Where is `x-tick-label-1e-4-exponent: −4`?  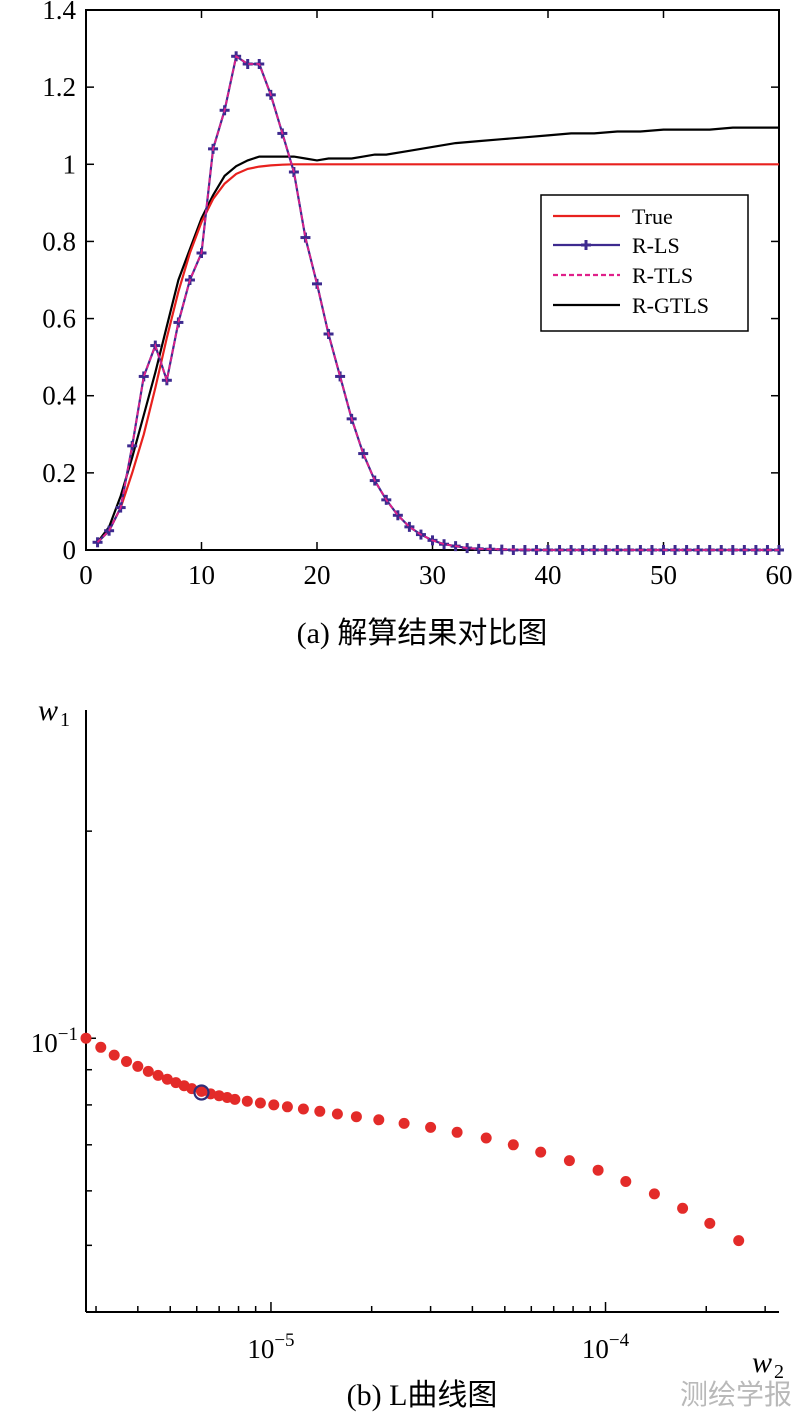 x-tick-label-1e-4-exponent: −4 is located at coordinates (619, 1340).